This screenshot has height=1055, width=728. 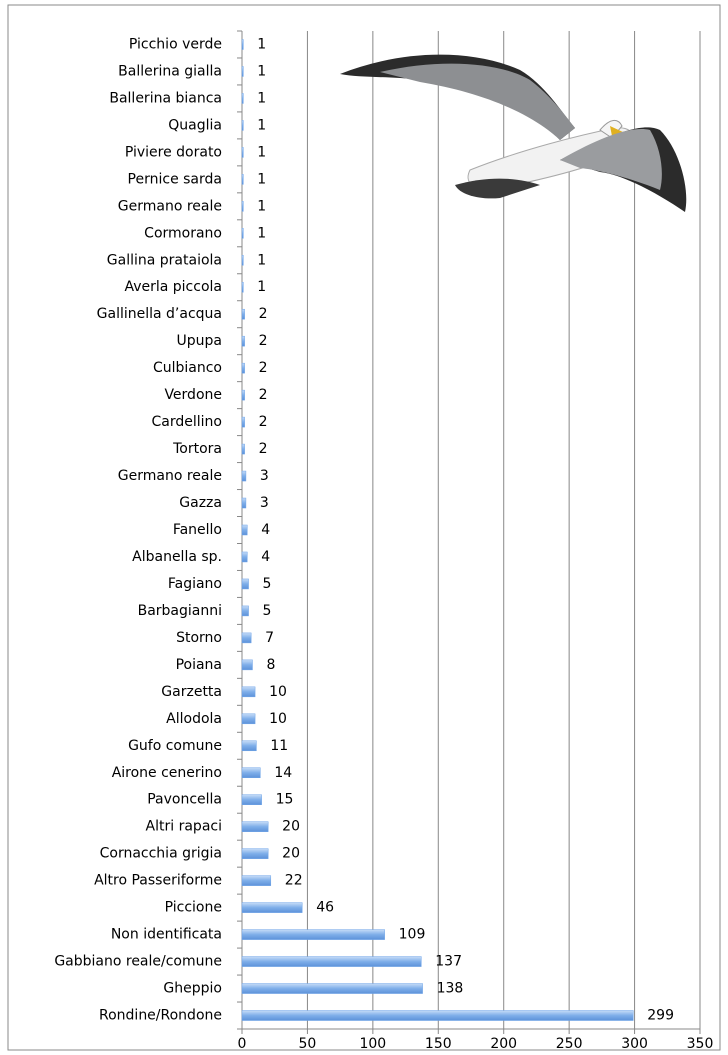 I want to click on data-label: 5, so click(x=267, y=584).